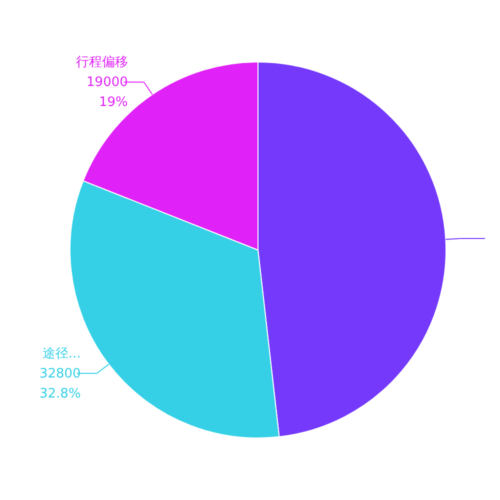  What do you see at coordinates (102, 62) in the screenshot?
I see `slice-label: 行程偏移` at bounding box center [102, 62].